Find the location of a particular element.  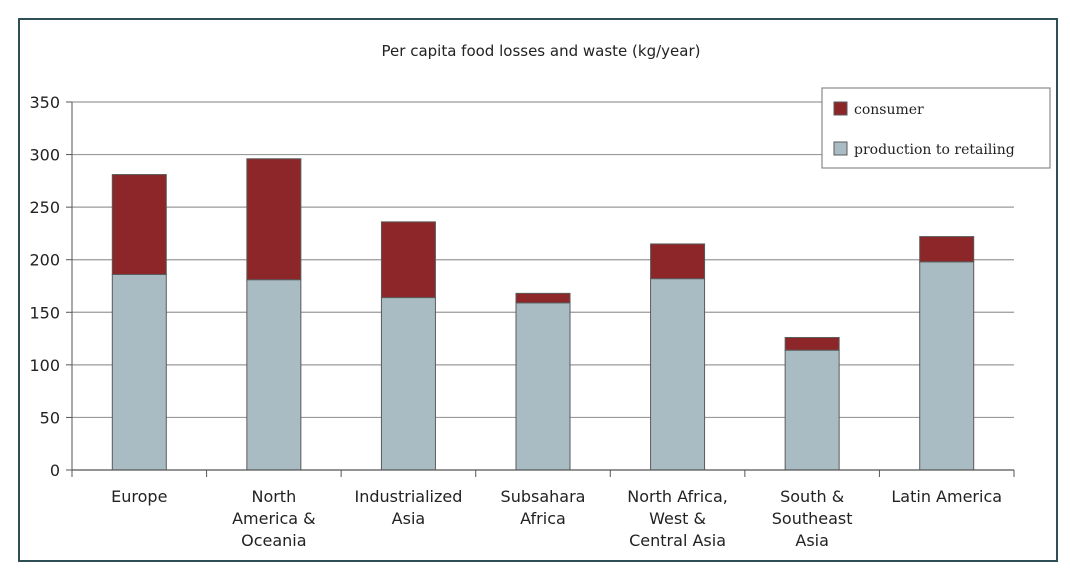

x-category-label: Subsahara Africa is located at coordinates (543, 507).